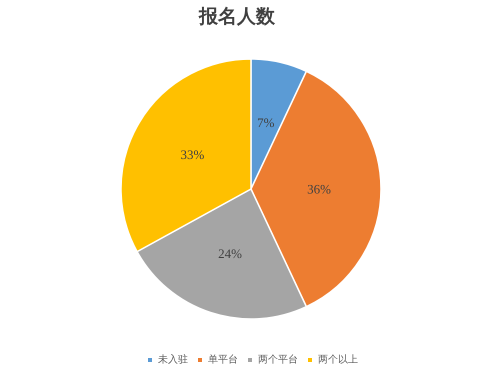 Image resolution: width=504 pixels, height=376 pixels. What do you see at coordinates (237, 17) in the screenshot?
I see `chart-title: 报名人数` at bounding box center [237, 17].